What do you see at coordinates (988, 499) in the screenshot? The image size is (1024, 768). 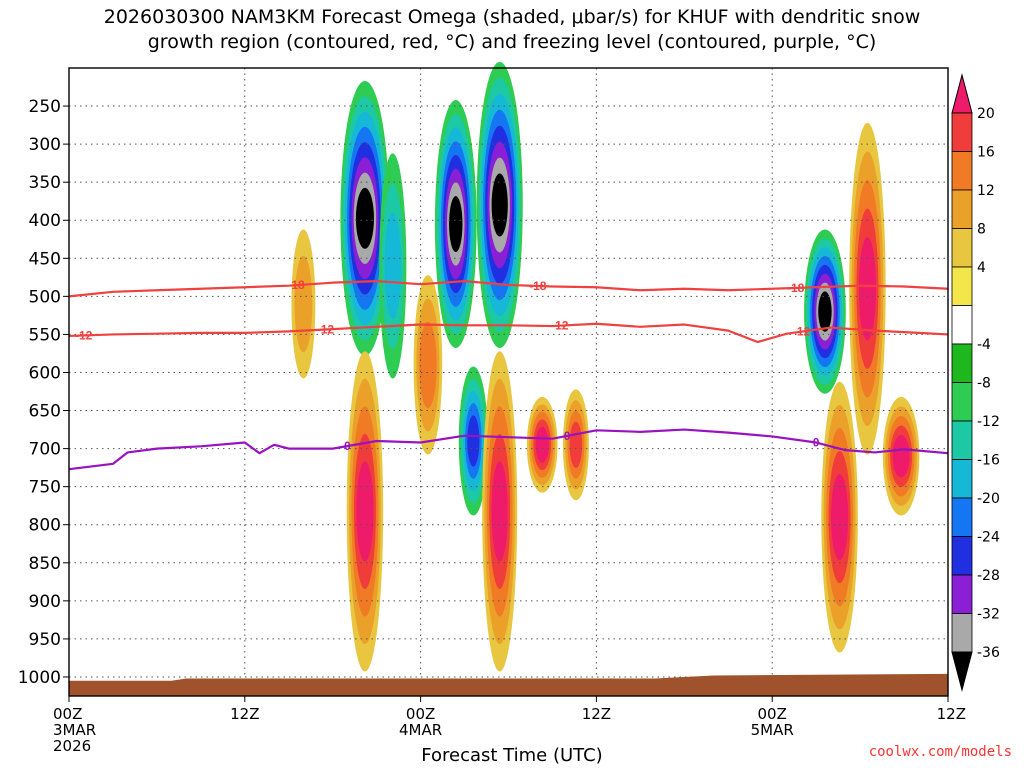 I see `colorbar-label: -20` at bounding box center [988, 499].